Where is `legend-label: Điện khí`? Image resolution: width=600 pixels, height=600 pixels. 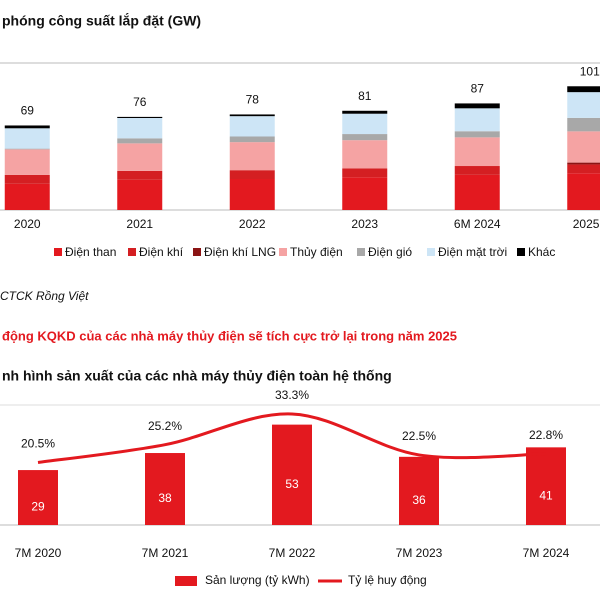
legend-label: Điện khí is located at coordinates (161, 252).